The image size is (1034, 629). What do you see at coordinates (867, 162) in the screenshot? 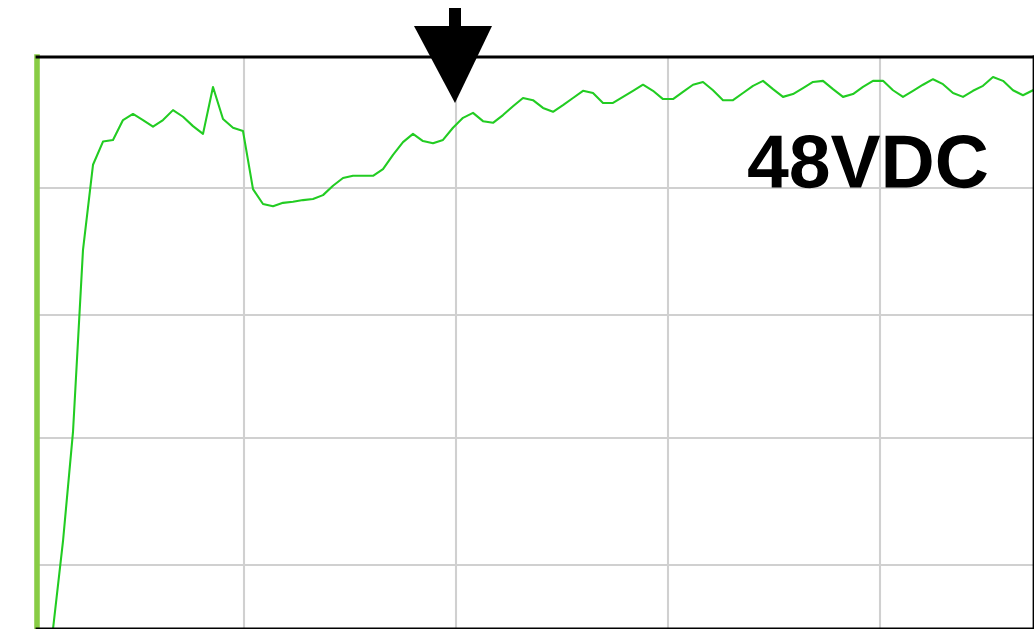
I see `annotation: 48VDC` at bounding box center [867, 162].